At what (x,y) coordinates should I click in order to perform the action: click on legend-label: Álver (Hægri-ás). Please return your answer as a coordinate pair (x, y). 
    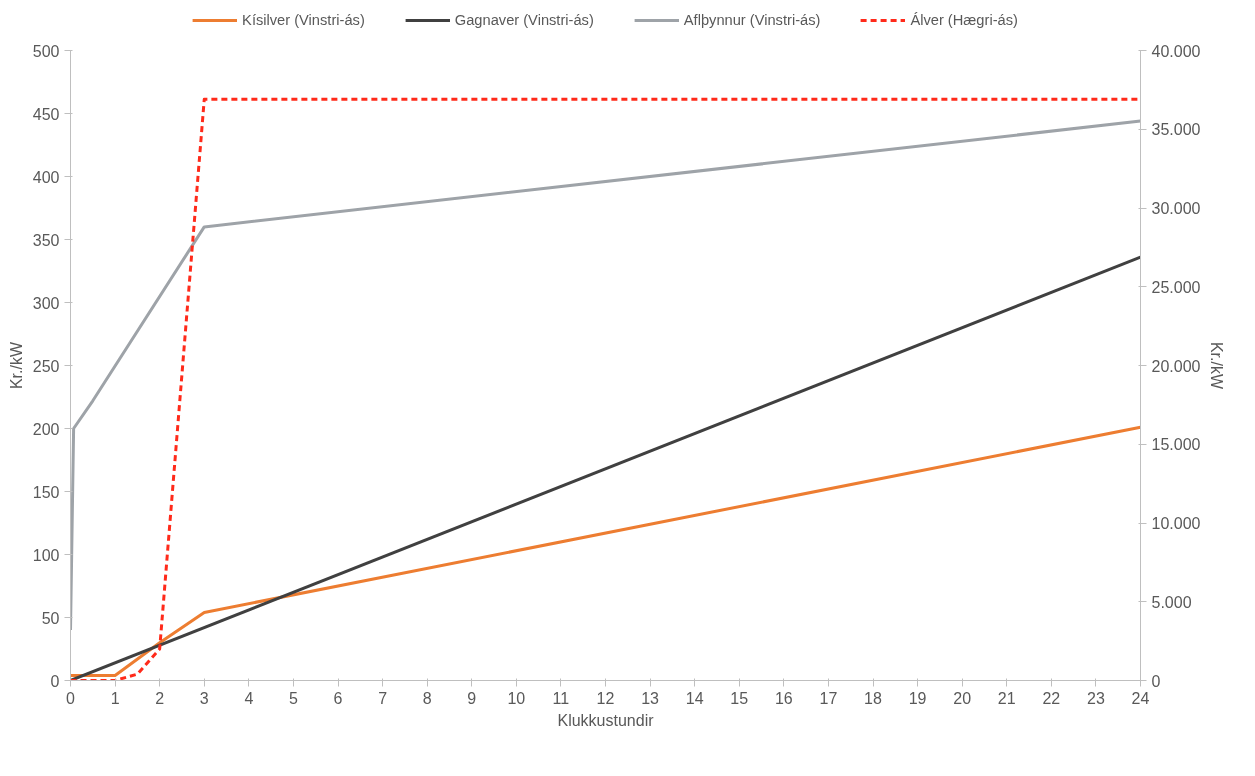
    Looking at the image, I should click on (964, 20).